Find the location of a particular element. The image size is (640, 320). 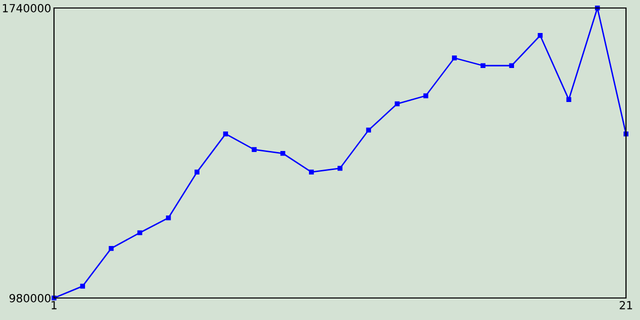

y-tick-label: 1740000 is located at coordinates (26, 8).